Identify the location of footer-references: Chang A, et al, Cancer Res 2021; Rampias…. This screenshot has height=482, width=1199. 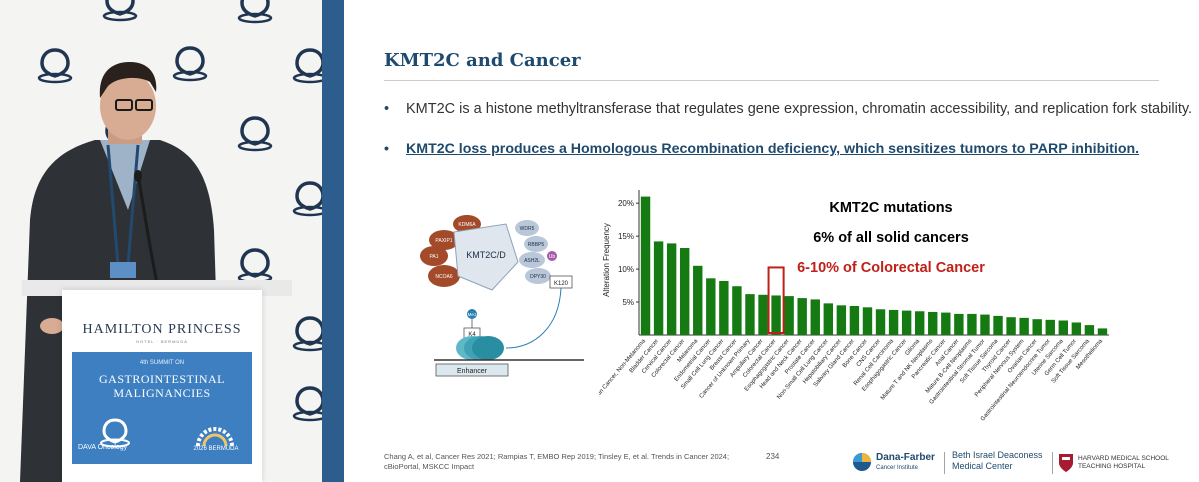
(556, 462).